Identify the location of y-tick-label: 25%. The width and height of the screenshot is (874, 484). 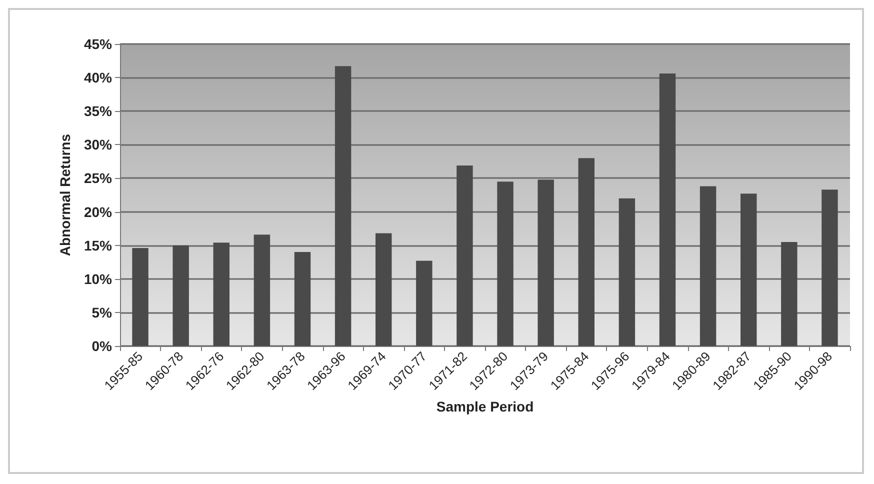
(98, 178).